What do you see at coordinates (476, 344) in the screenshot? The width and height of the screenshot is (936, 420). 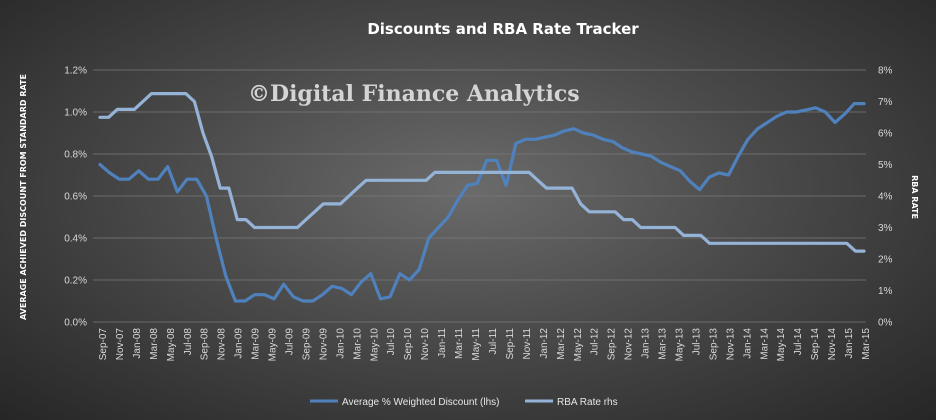 I see `x-tick-label: May-11` at bounding box center [476, 344].